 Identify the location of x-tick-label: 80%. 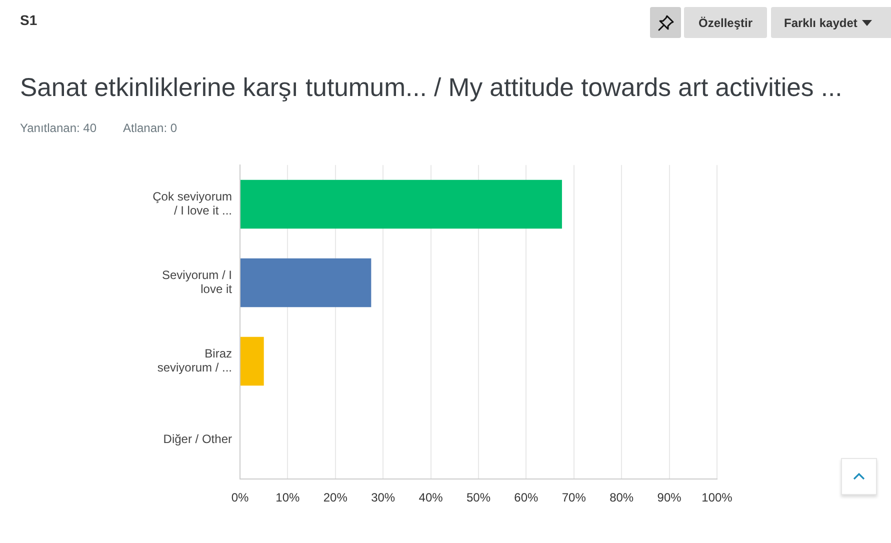
(622, 497).